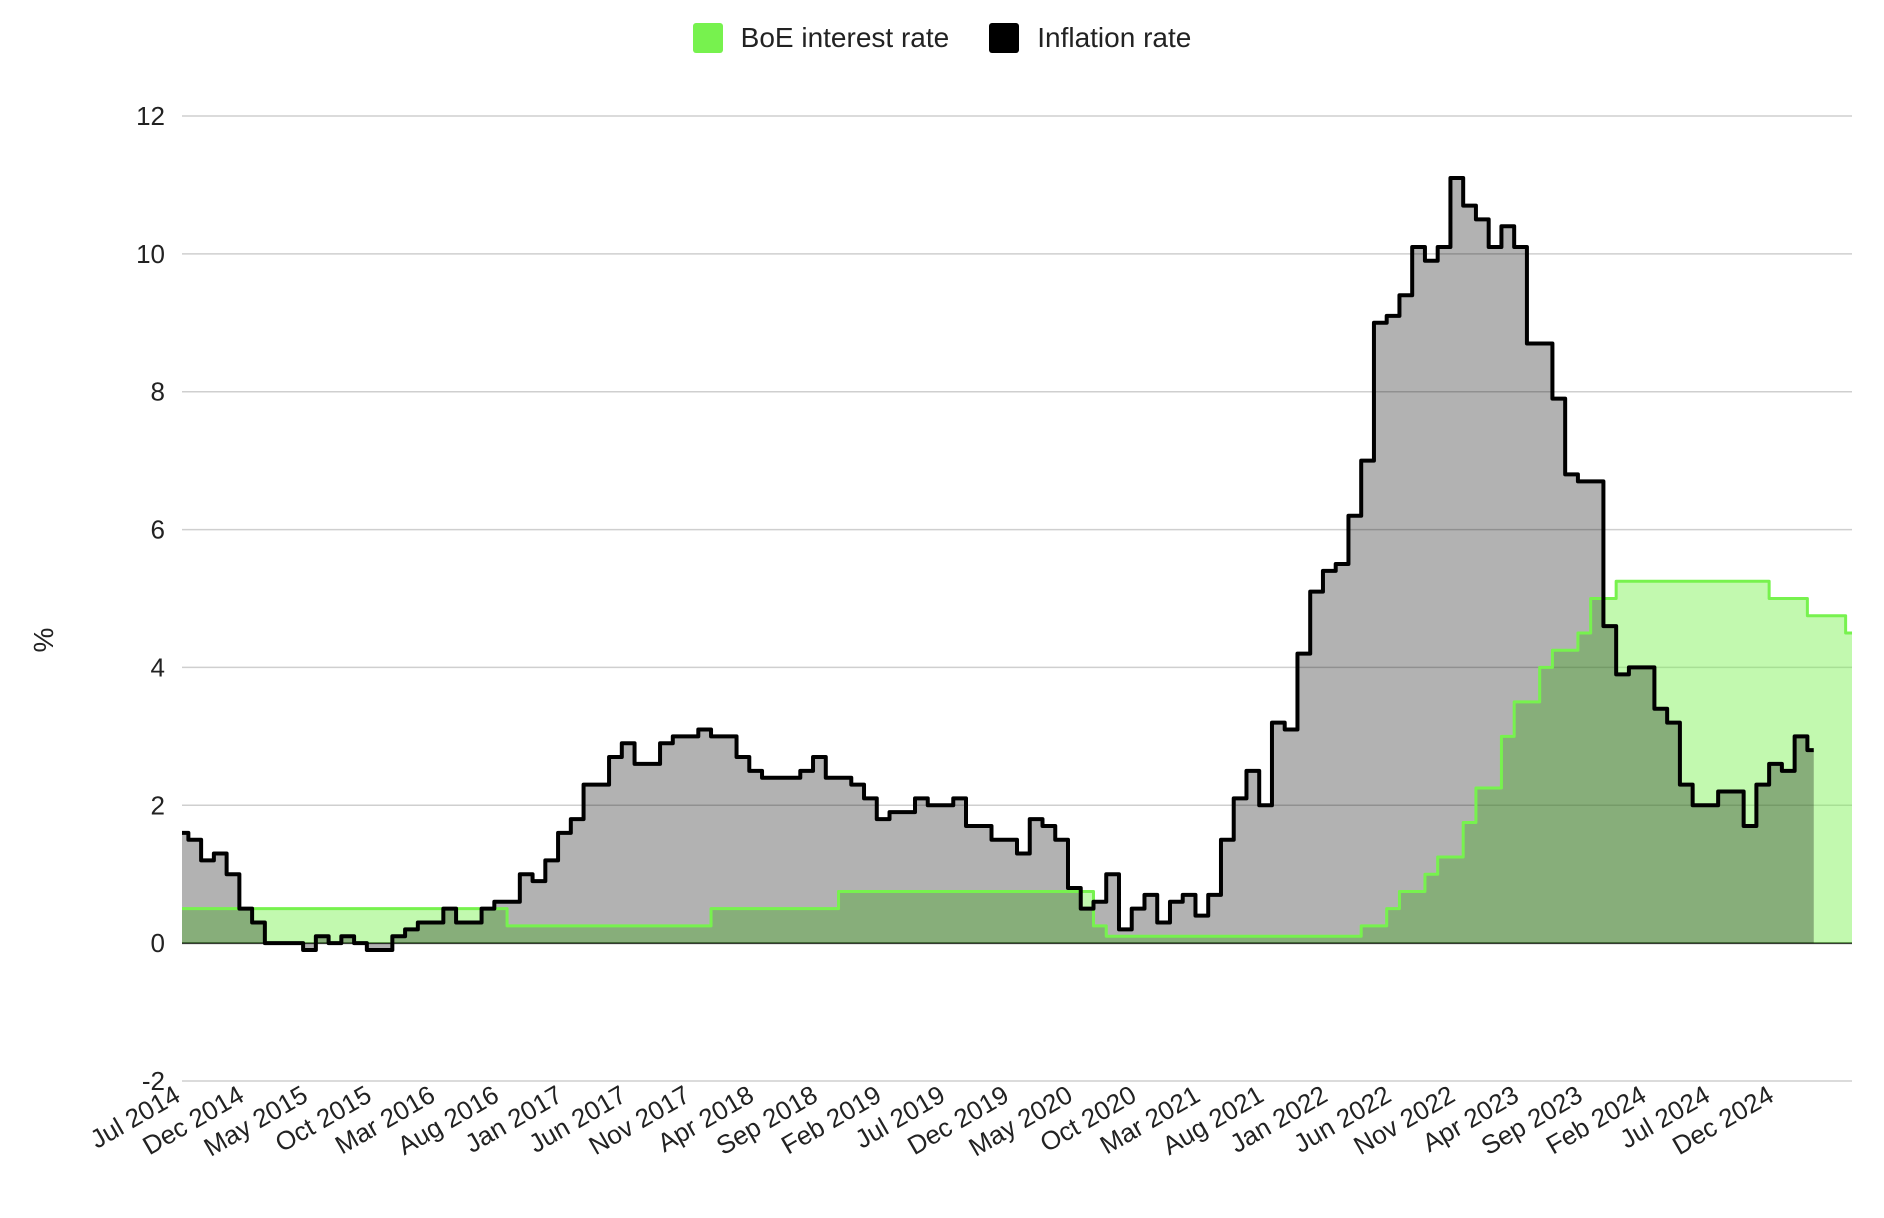 The height and width of the screenshot is (1218, 1884). Describe the element at coordinates (150, 254) in the screenshot. I see `y-tick-label: 10` at that location.